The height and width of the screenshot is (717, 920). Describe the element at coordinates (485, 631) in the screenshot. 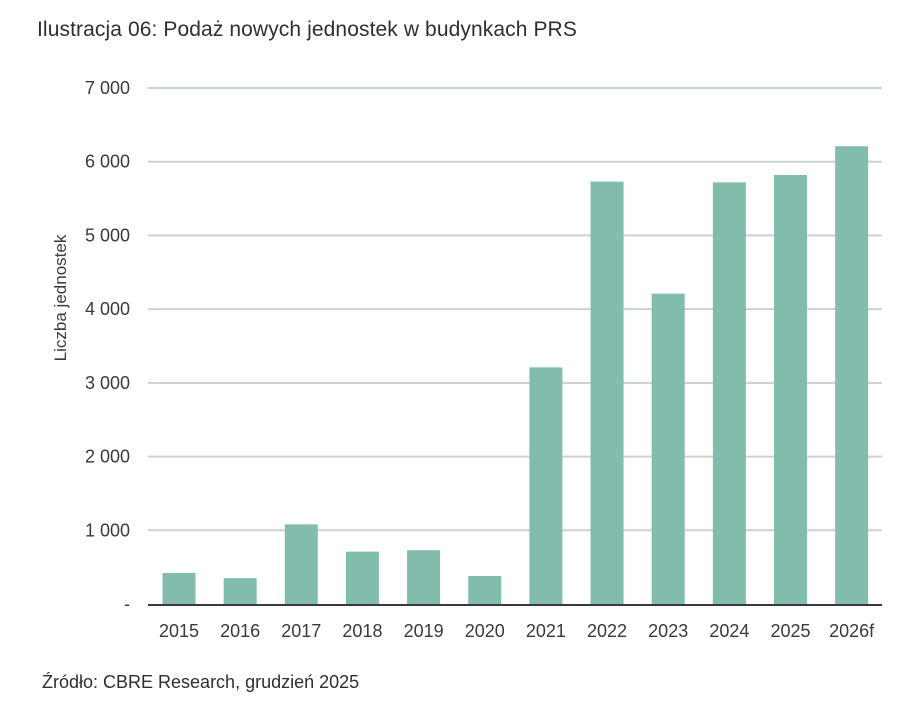

I see `x-tick-label: 2020` at that location.